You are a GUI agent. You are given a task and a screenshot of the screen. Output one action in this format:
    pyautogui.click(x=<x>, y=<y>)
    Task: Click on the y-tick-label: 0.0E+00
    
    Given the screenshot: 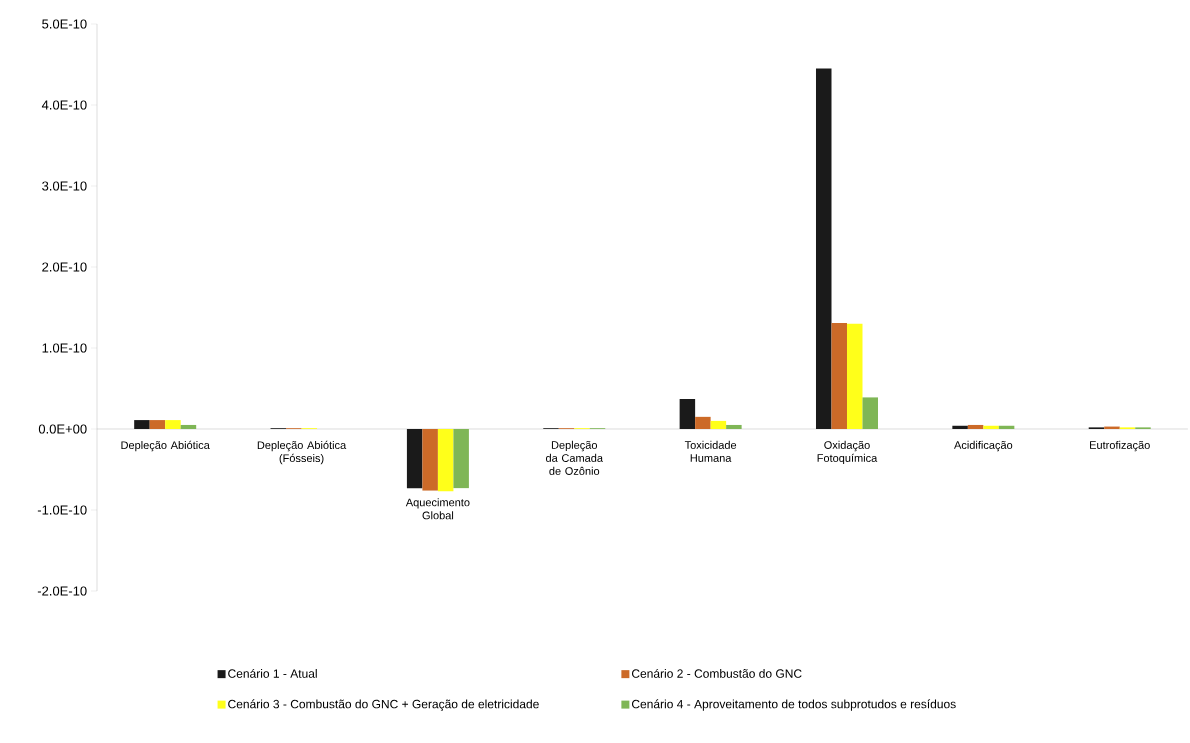 What is the action you would take?
    pyautogui.click(x=62, y=429)
    